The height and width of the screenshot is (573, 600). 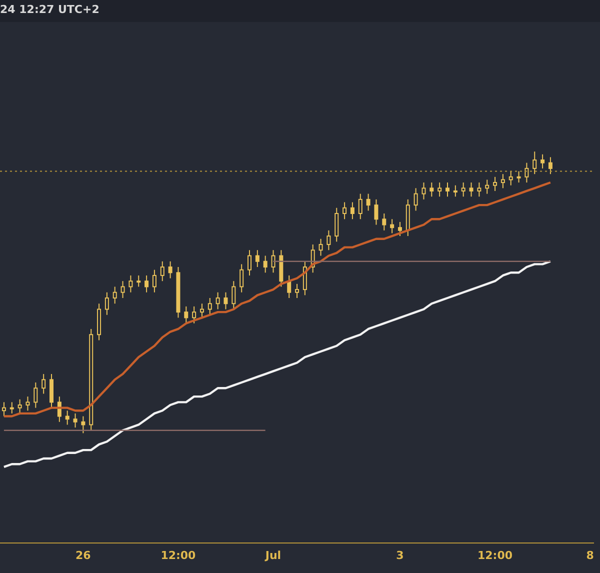 I want to click on text: 24 12:27 UTC+2, so click(x=50, y=9).